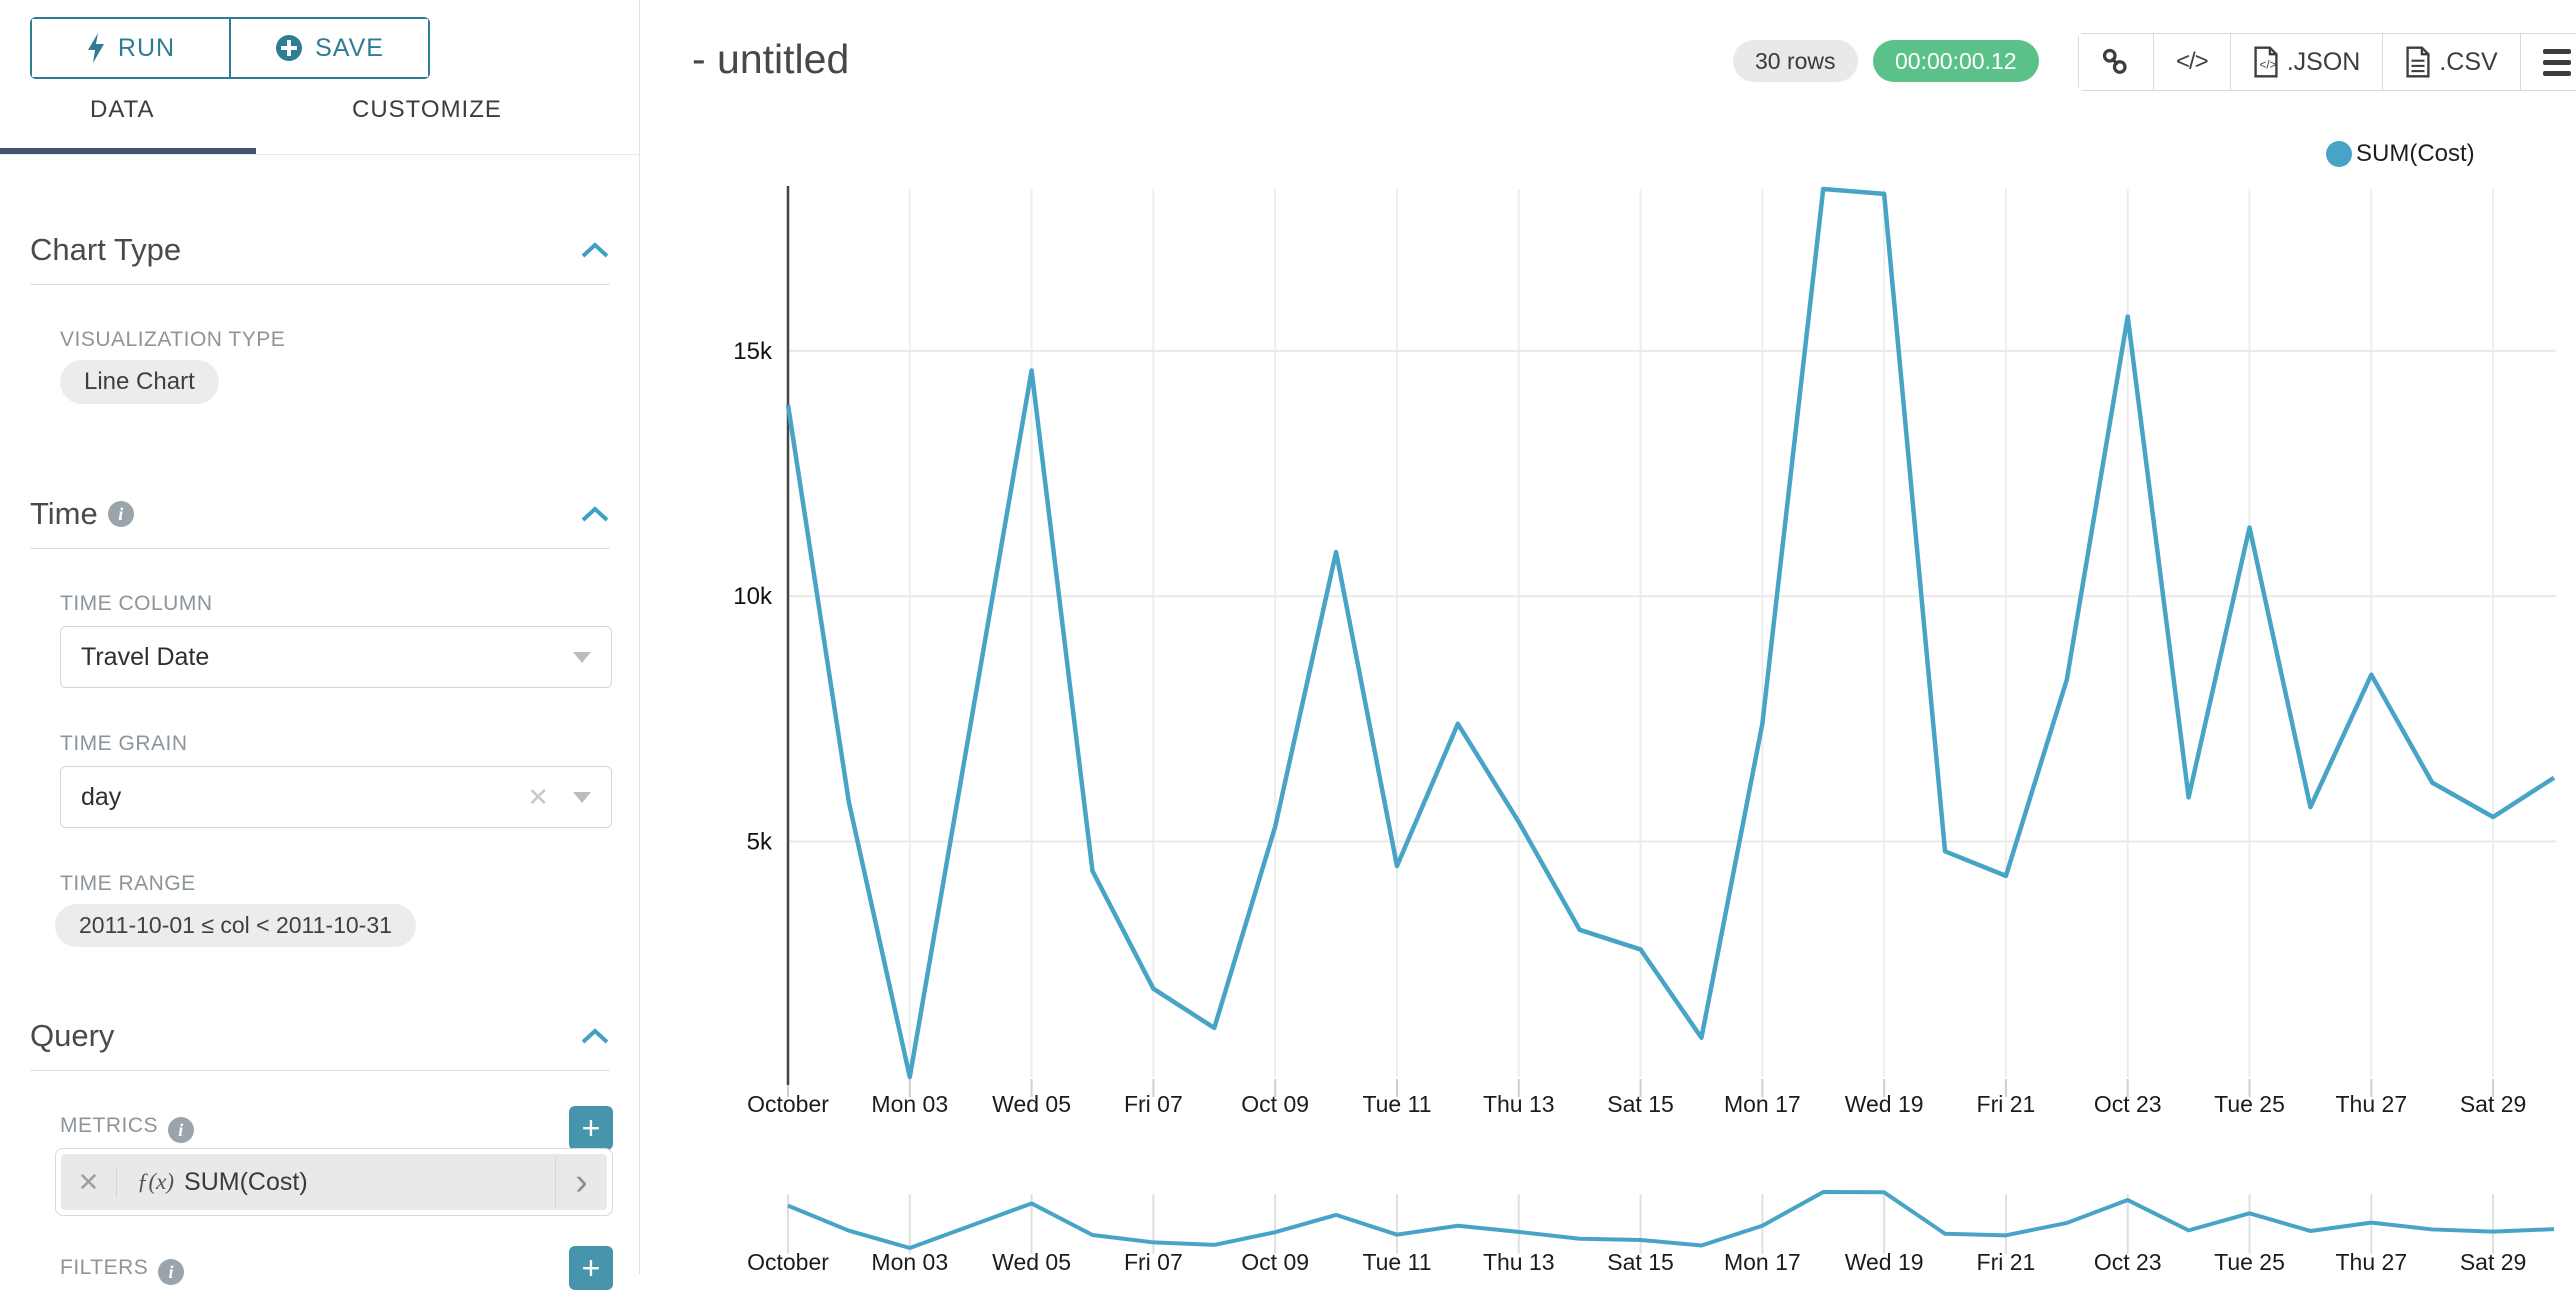  I want to click on time-section-header: Time i, so click(320, 514).